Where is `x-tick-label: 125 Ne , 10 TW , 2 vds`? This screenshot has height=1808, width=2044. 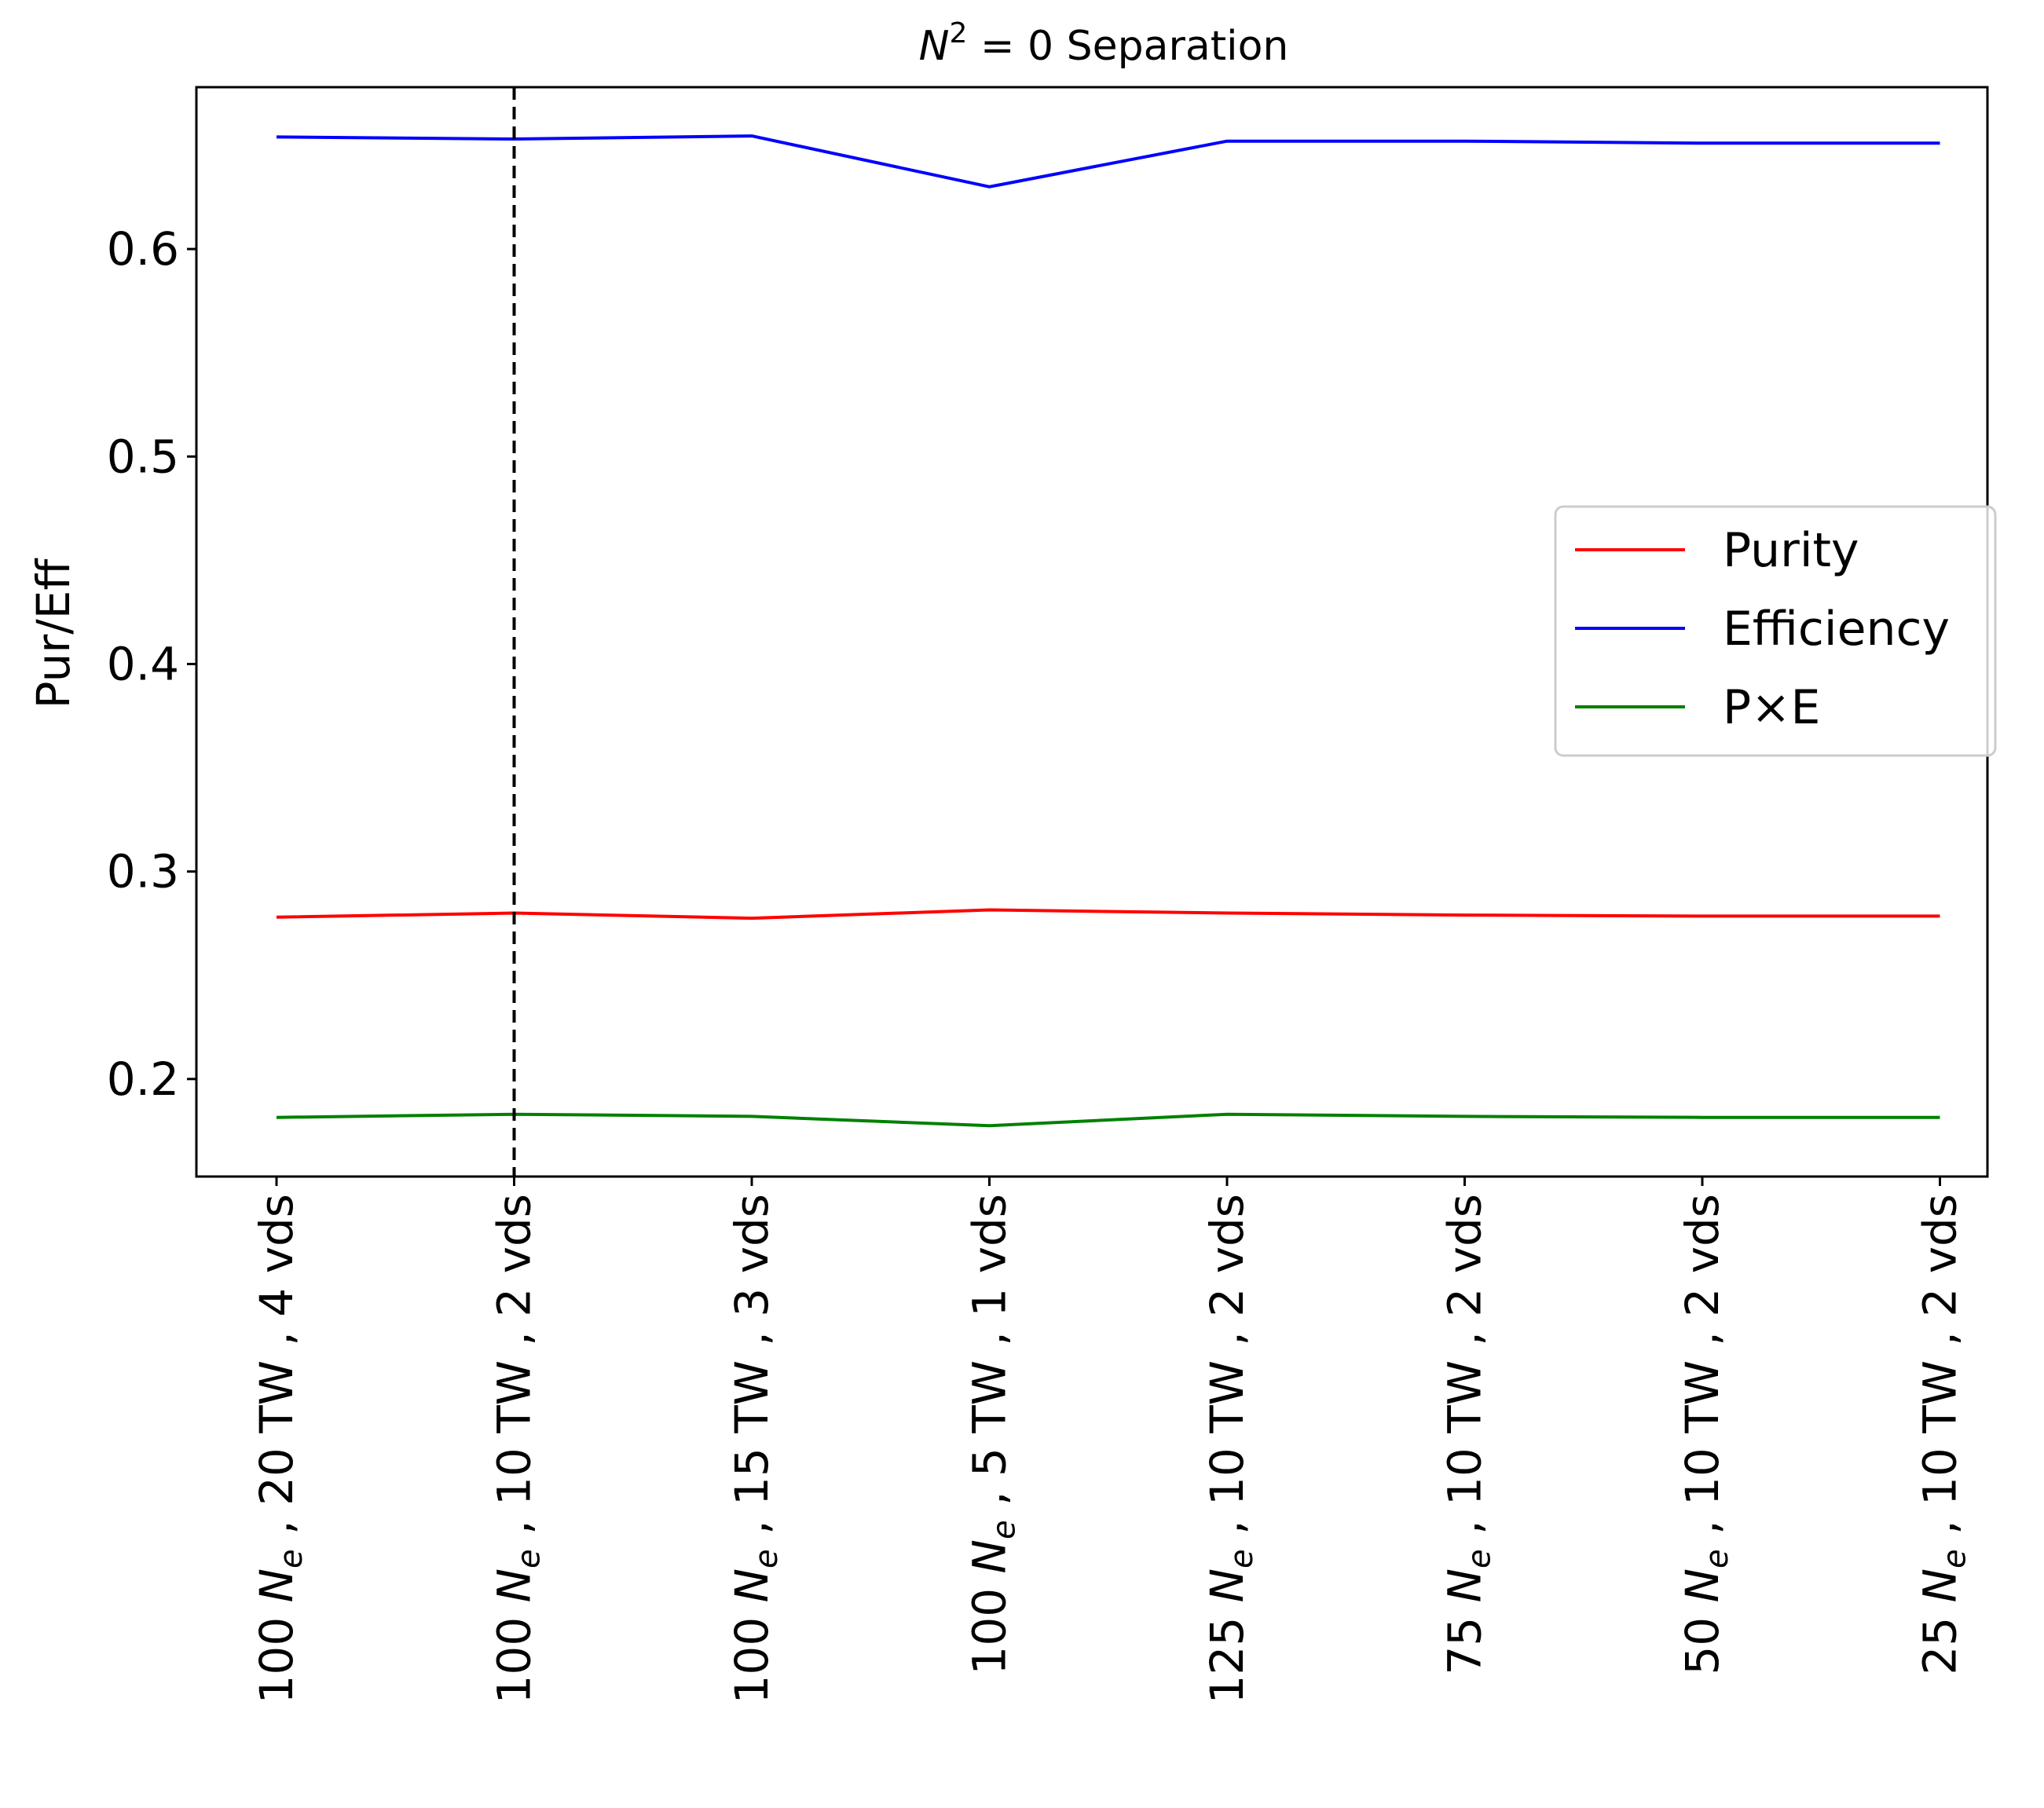 x-tick-label: 125 Ne , 10 TW , 2 vds is located at coordinates (1230, 1449).